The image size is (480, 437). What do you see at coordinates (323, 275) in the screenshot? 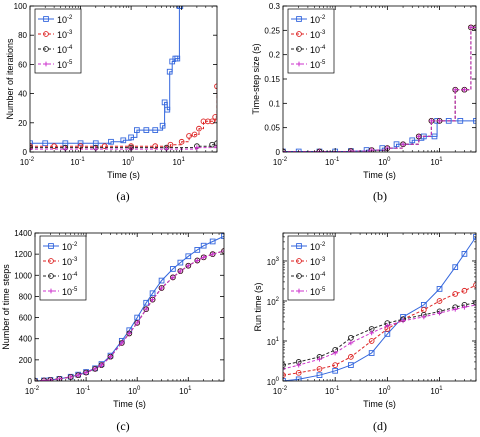
I see `legend-label-exponent: -4` at bounding box center [323, 275].